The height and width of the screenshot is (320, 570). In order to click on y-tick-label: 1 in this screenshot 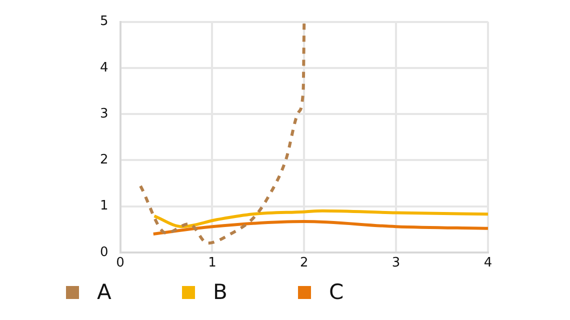, I will do `click(104, 206)`.